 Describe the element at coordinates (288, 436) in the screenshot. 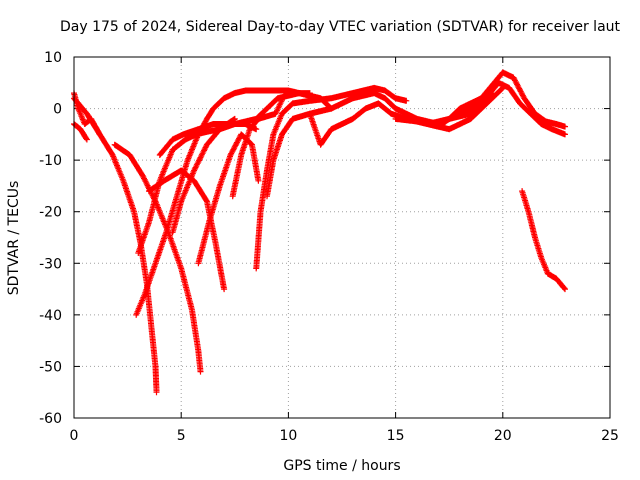

I see `x-tick-label: 10` at that location.